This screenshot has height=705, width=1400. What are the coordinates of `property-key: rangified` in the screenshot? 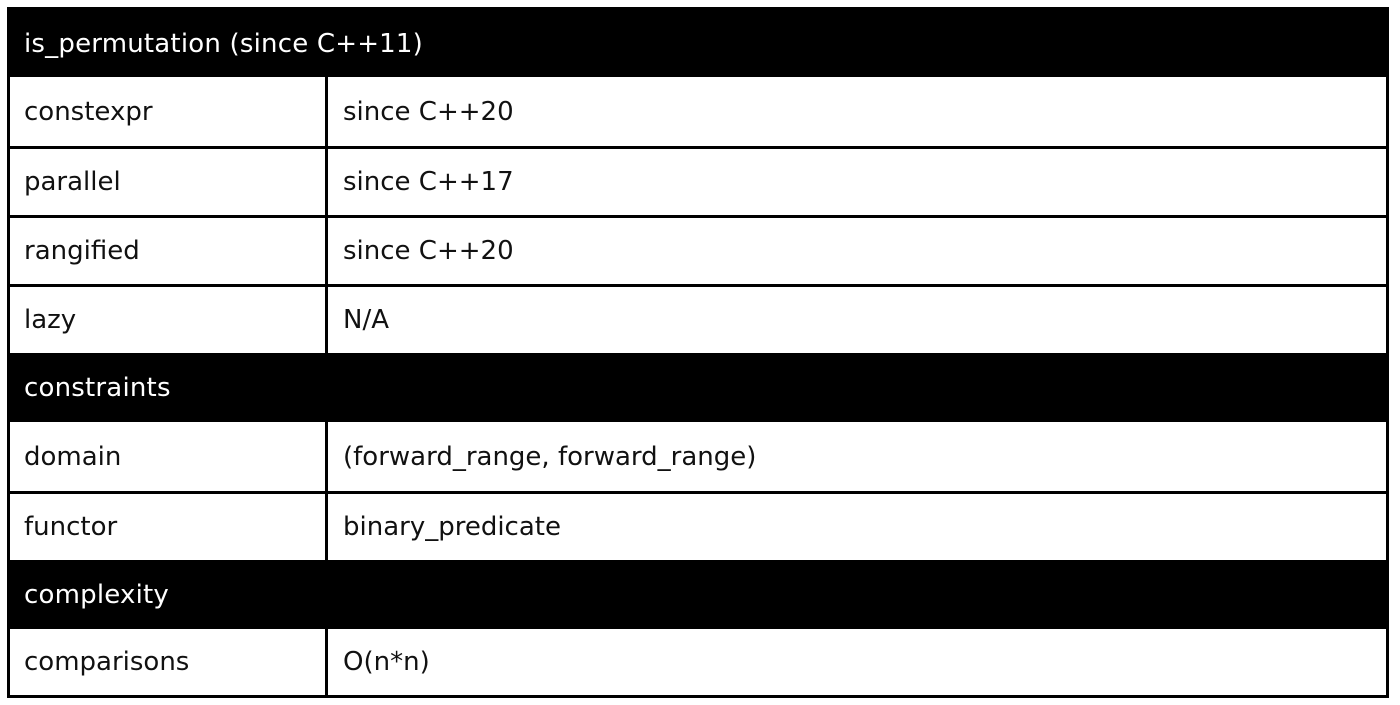 It's located at (169, 251).